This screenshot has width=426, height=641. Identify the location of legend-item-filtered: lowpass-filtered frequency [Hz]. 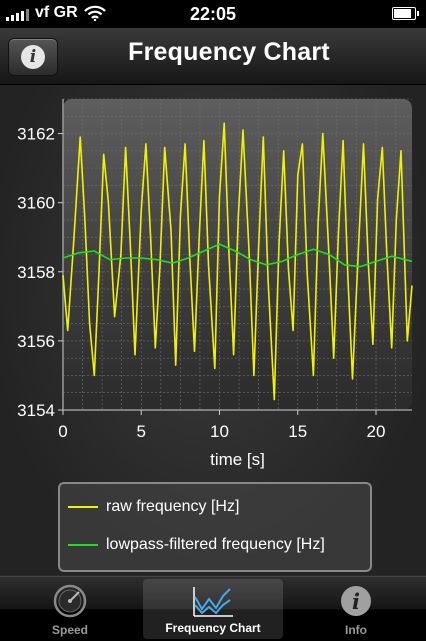
(196, 545).